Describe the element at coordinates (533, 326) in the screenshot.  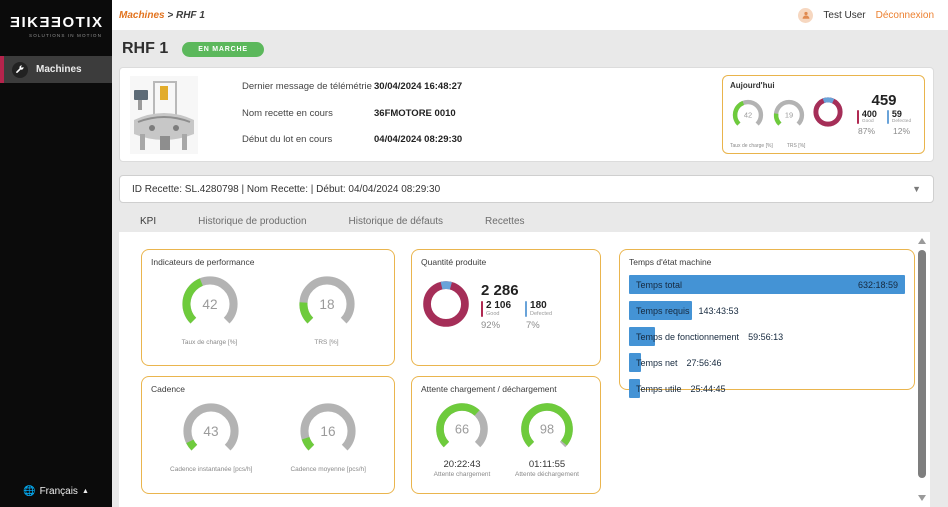
I see `defected-percent: 7%` at that location.